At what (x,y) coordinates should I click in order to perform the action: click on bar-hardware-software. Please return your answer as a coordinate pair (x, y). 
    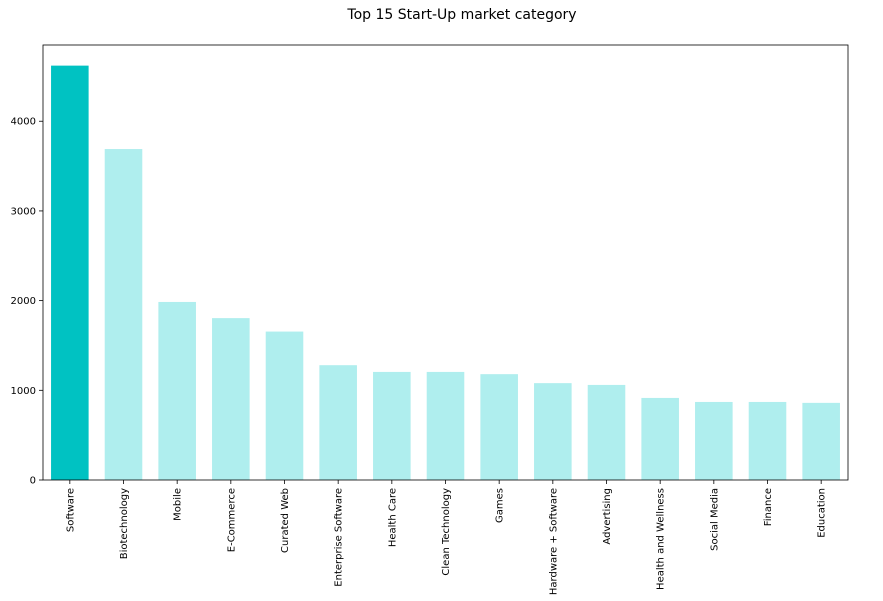
    Looking at the image, I should click on (553, 431).